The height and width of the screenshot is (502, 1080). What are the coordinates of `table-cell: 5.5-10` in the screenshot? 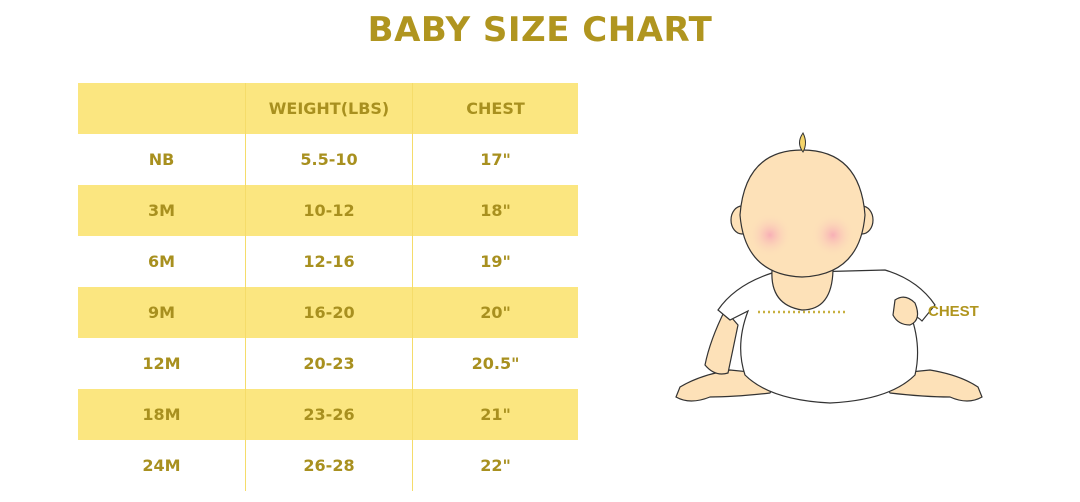 It's located at (329, 159).